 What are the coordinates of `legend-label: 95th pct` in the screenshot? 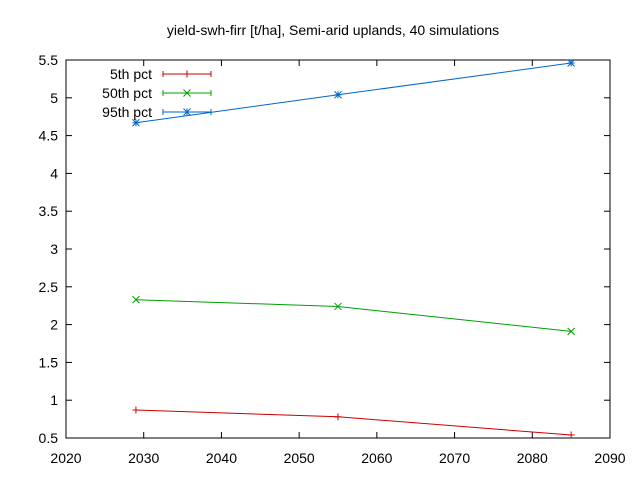 It's located at (127, 112).